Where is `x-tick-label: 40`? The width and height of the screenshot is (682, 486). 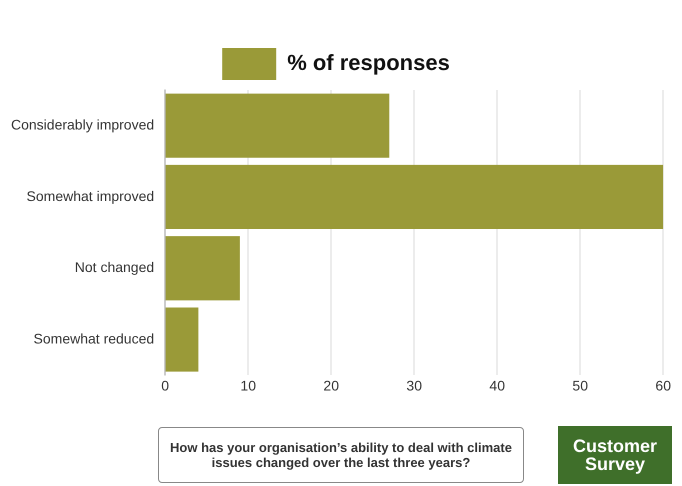
x-tick-label: 40 is located at coordinates (497, 385).